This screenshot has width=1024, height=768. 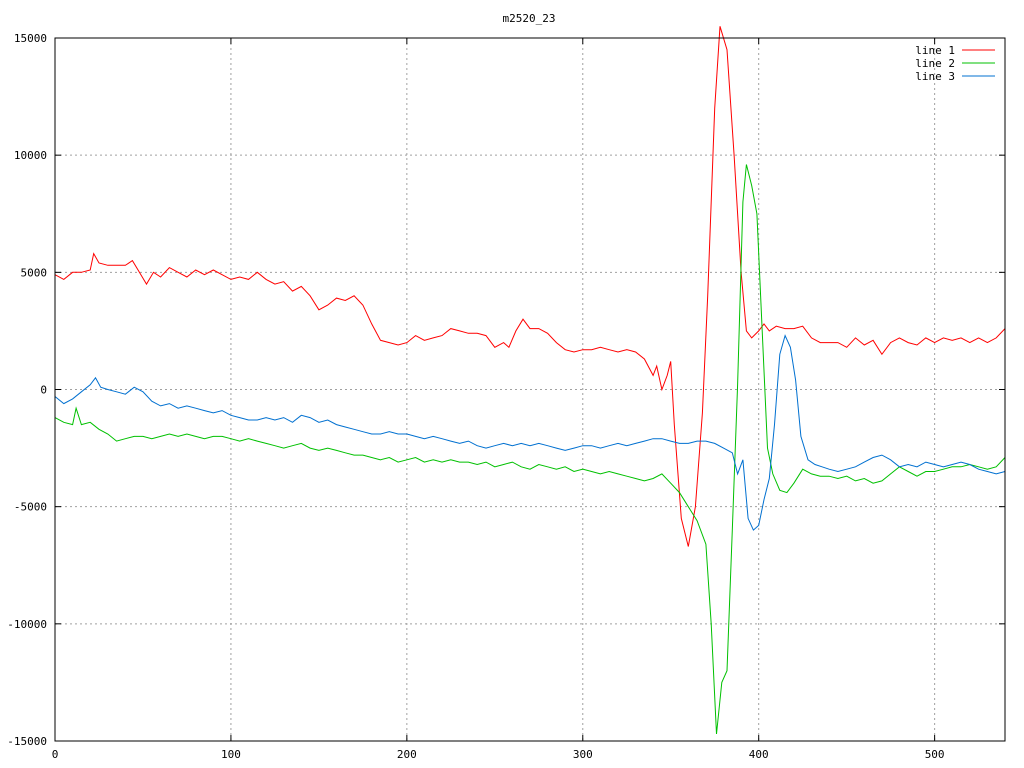 I want to click on y-axis-tick-labels: -15000 -10000 -5000 0 5000 10000 15000, so click(x=27, y=390).